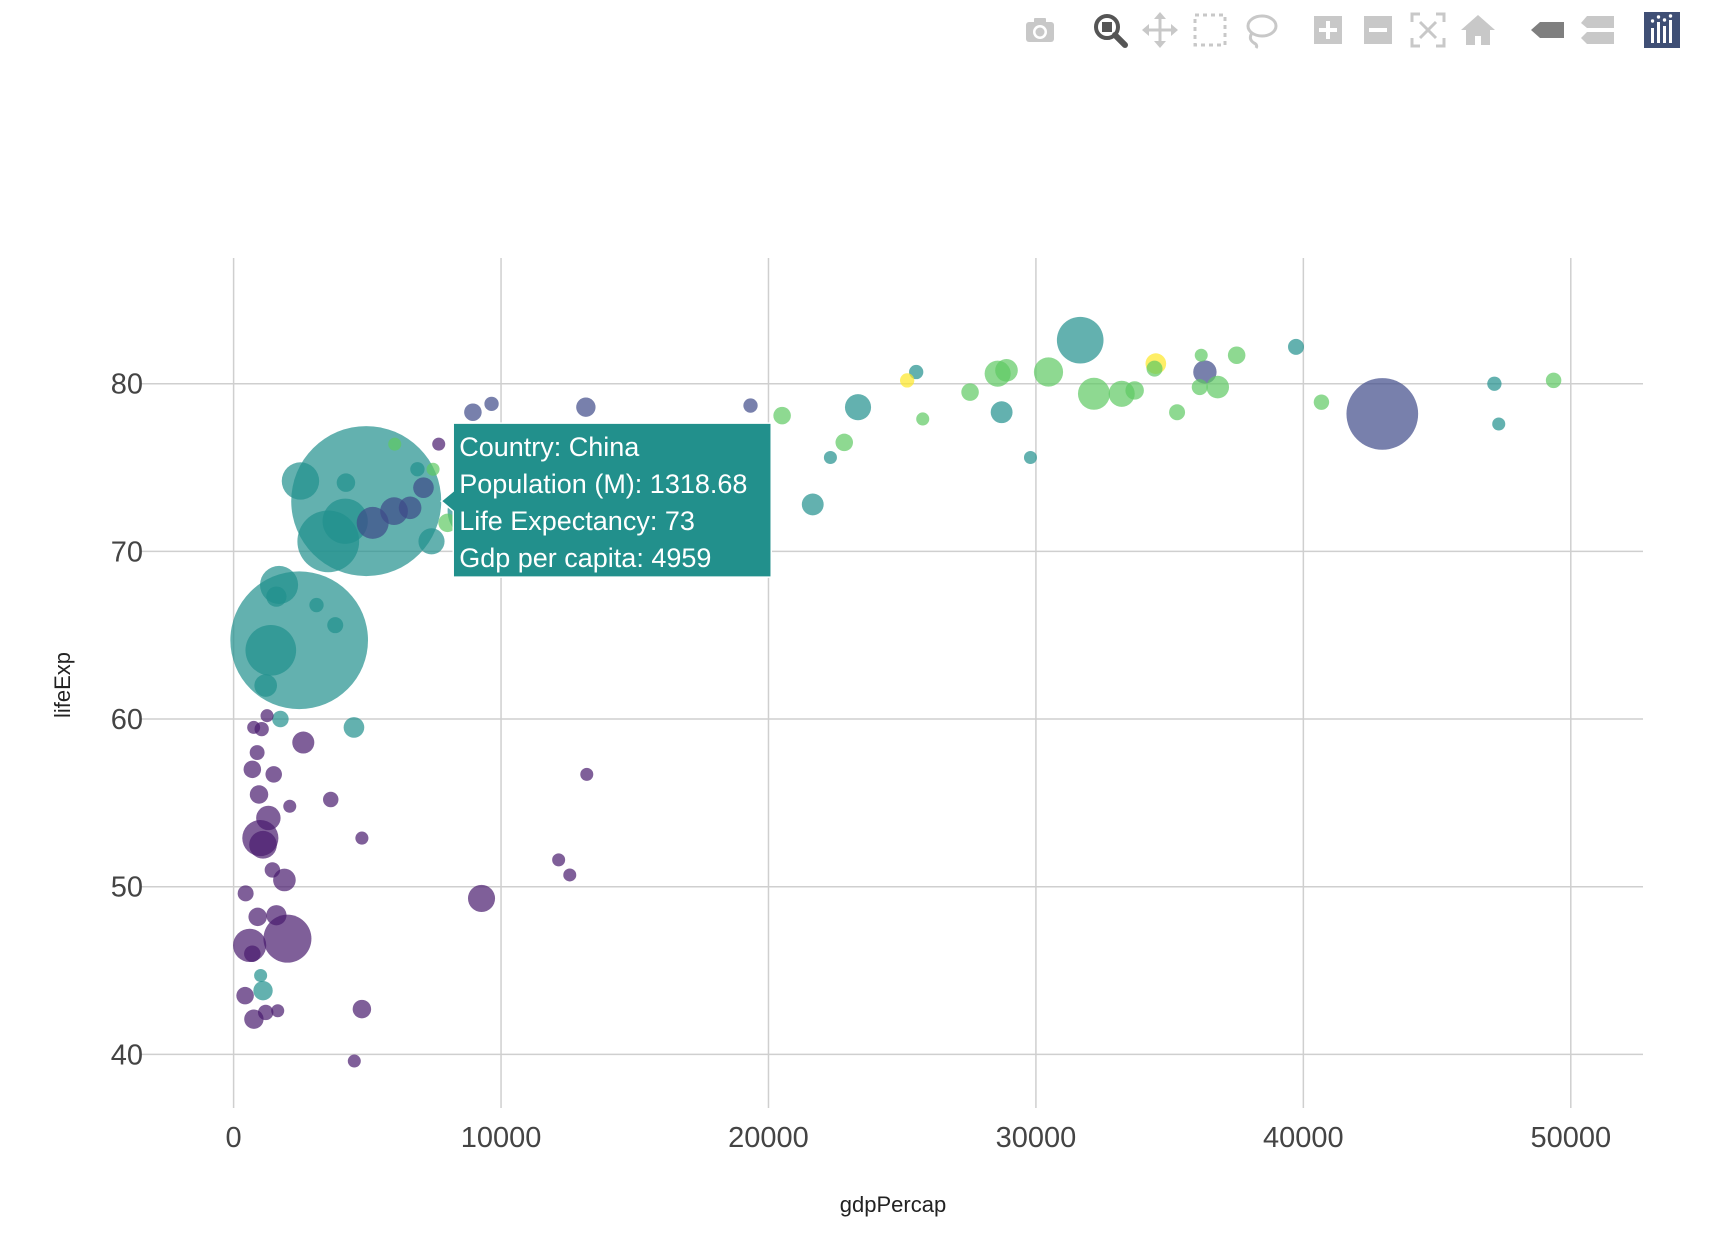  What do you see at coordinates (501, 1138) in the screenshot?
I see `x-tick-label: 10000` at bounding box center [501, 1138].